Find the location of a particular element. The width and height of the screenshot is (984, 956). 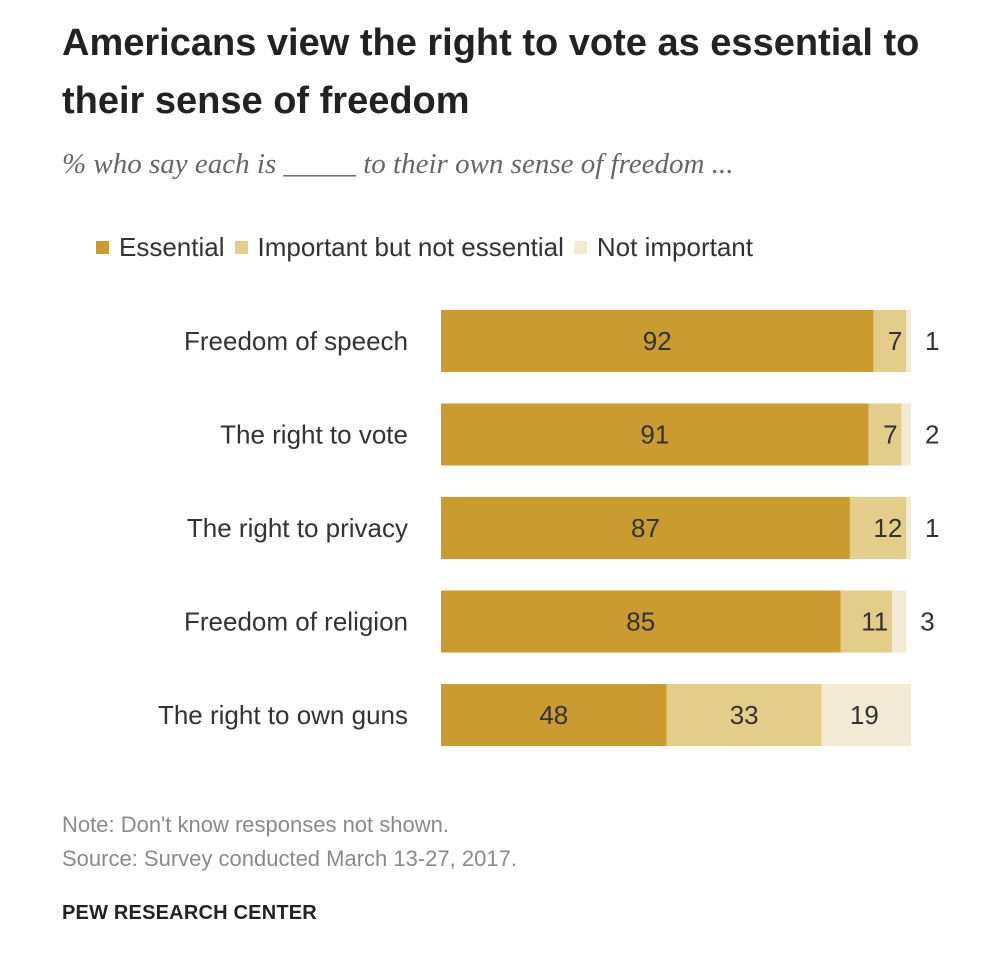

category-label: Freedom of religion is located at coordinates (296, 622).